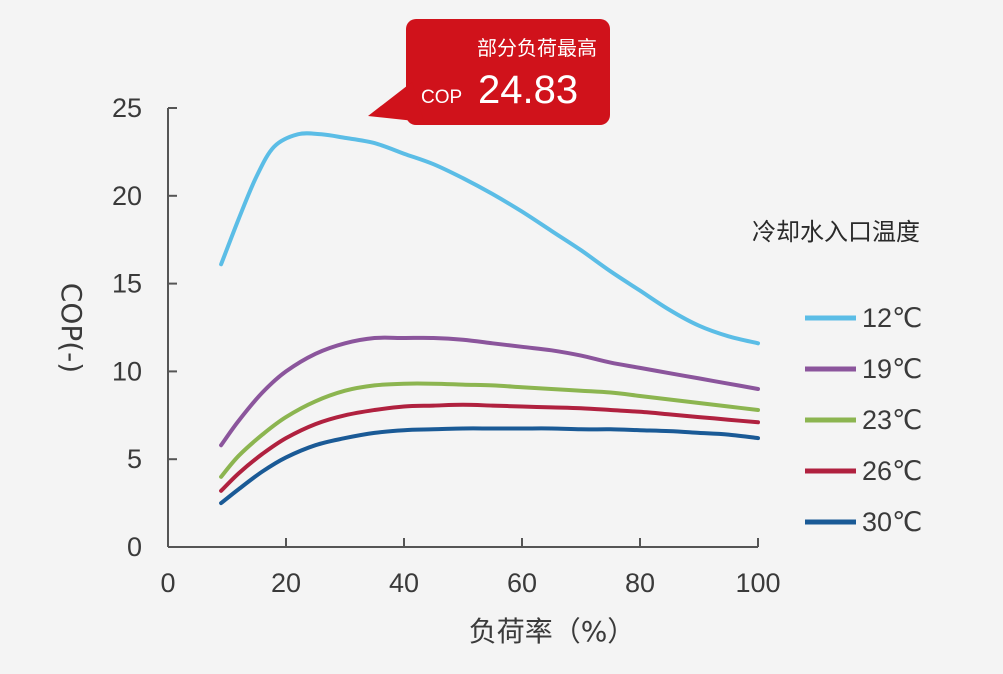 This screenshot has width=1003, height=674. I want to click on peak-cop-callout: 部分负荷最高 COP 24.83, so click(489, 72).